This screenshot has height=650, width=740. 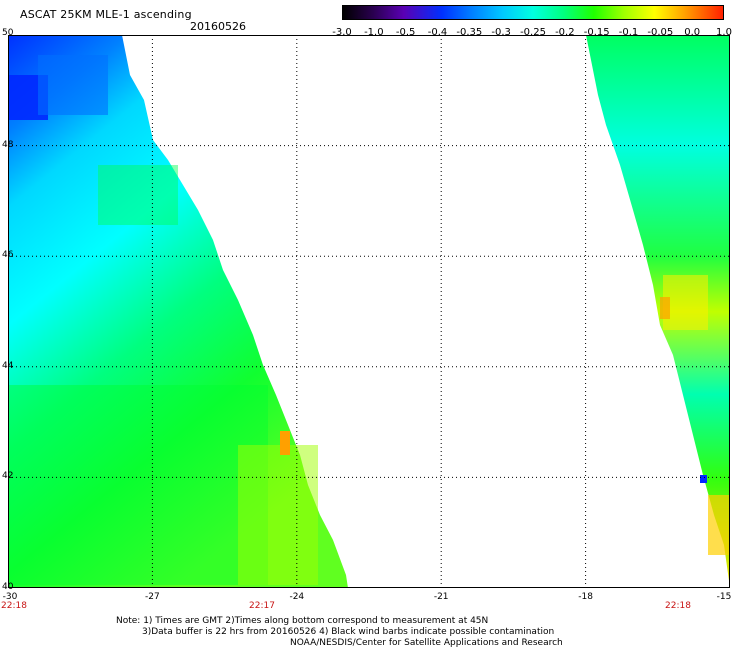 What do you see at coordinates (724, 32) in the screenshot?
I see `colorbar-label: 1.0` at bounding box center [724, 32].